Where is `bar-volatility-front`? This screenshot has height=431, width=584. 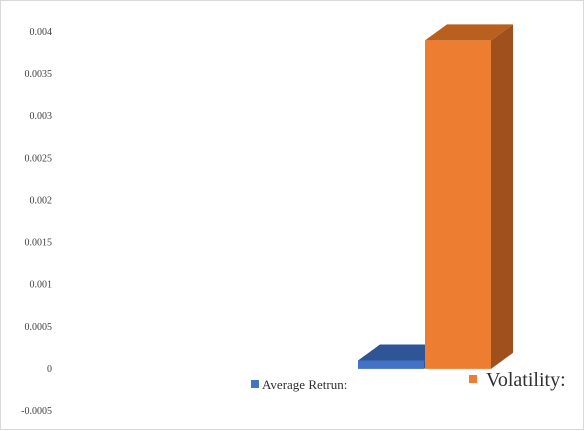
bar-volatility-front is located at coordinates (458, 204).